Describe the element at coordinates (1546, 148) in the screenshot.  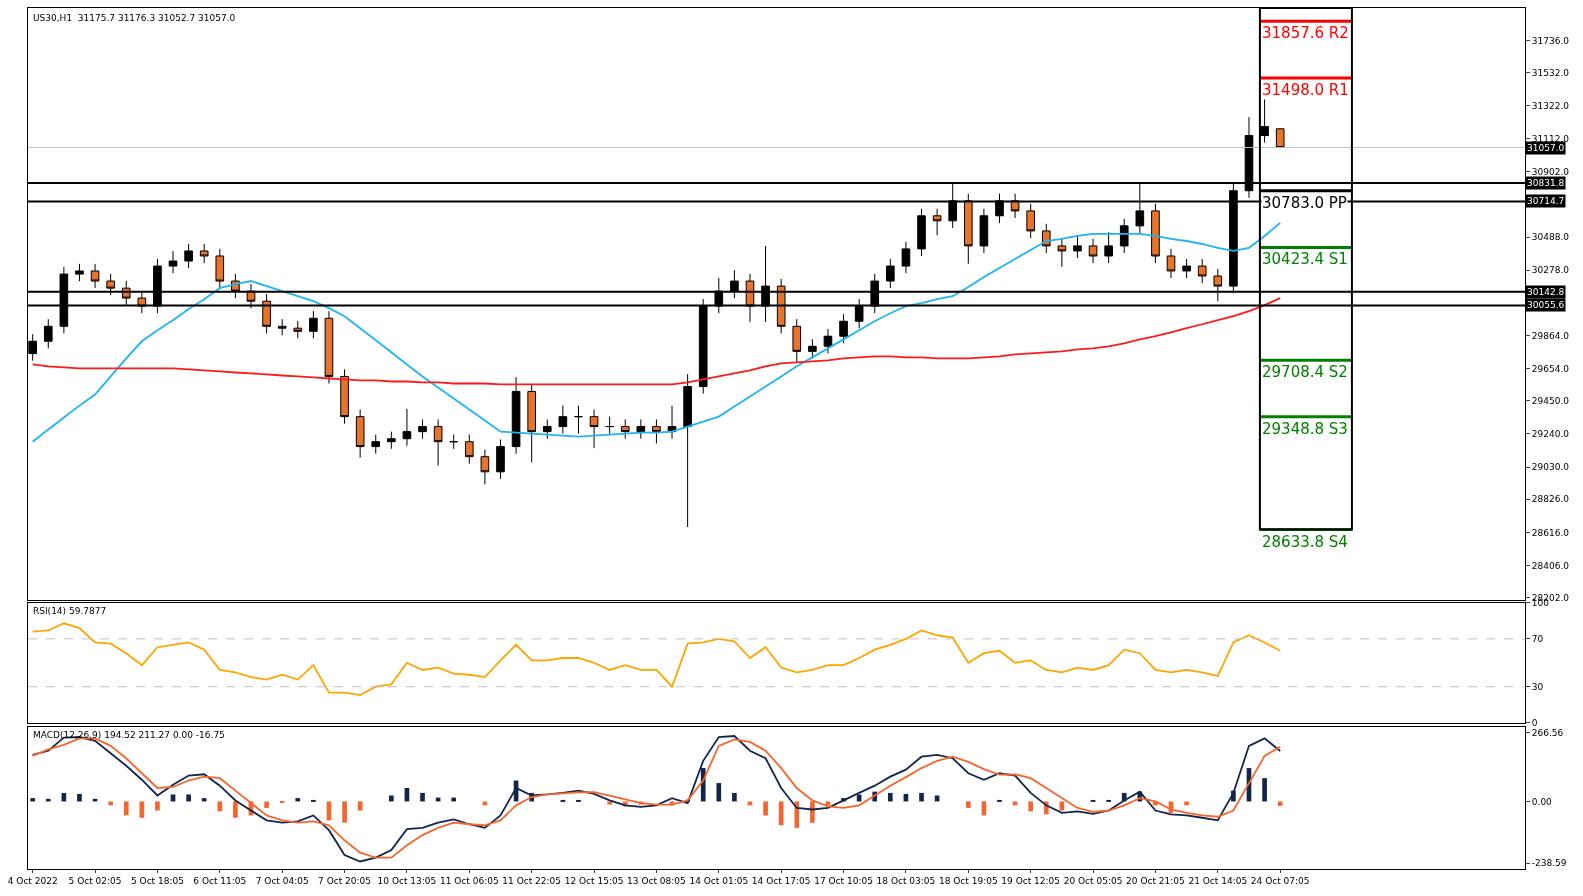
I see `text: 31057.0` at that location.